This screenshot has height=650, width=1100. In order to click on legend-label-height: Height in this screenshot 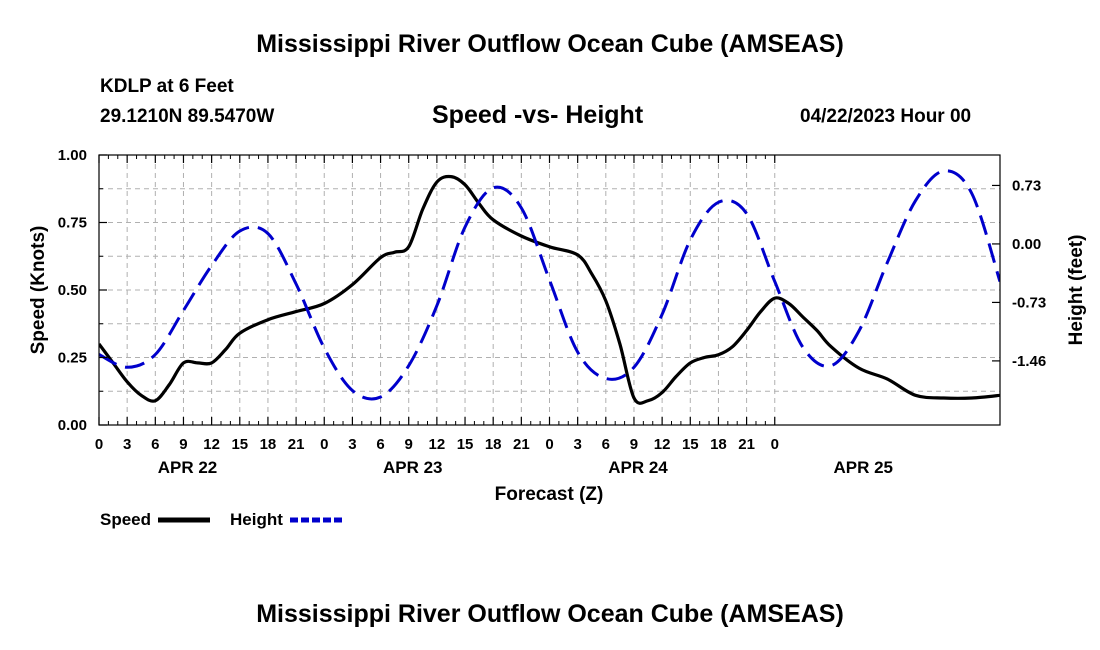, I will do `click(256, 519)`.